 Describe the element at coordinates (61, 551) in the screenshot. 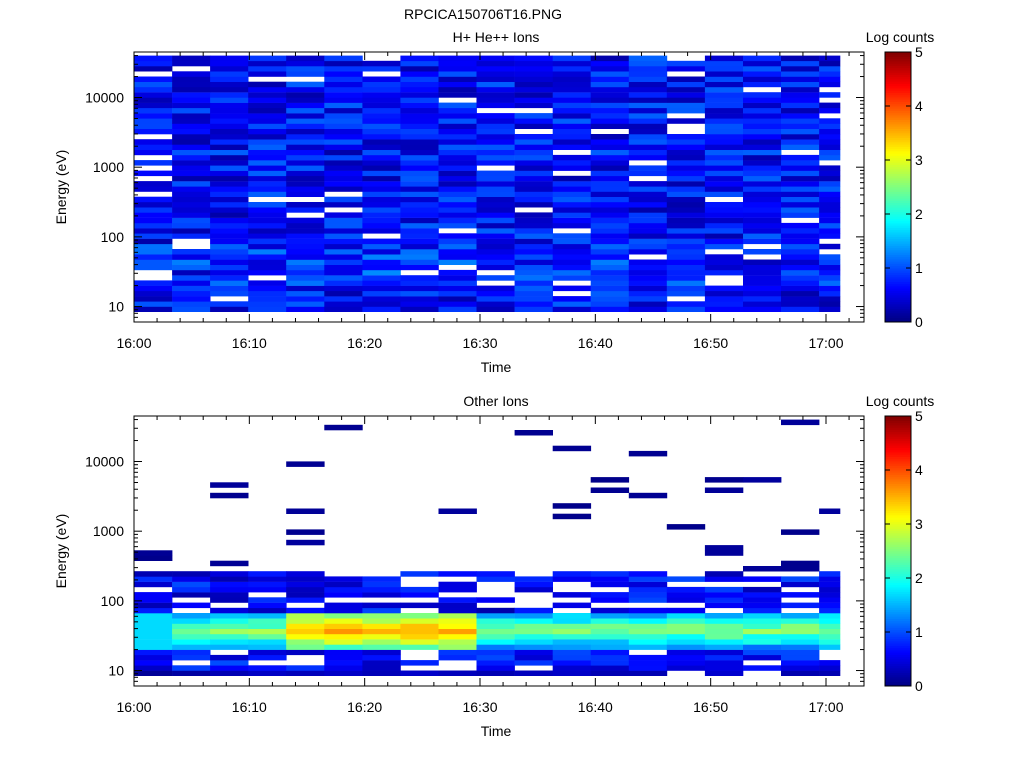

I see `y-axis-label: Energy (eV)` at that location.